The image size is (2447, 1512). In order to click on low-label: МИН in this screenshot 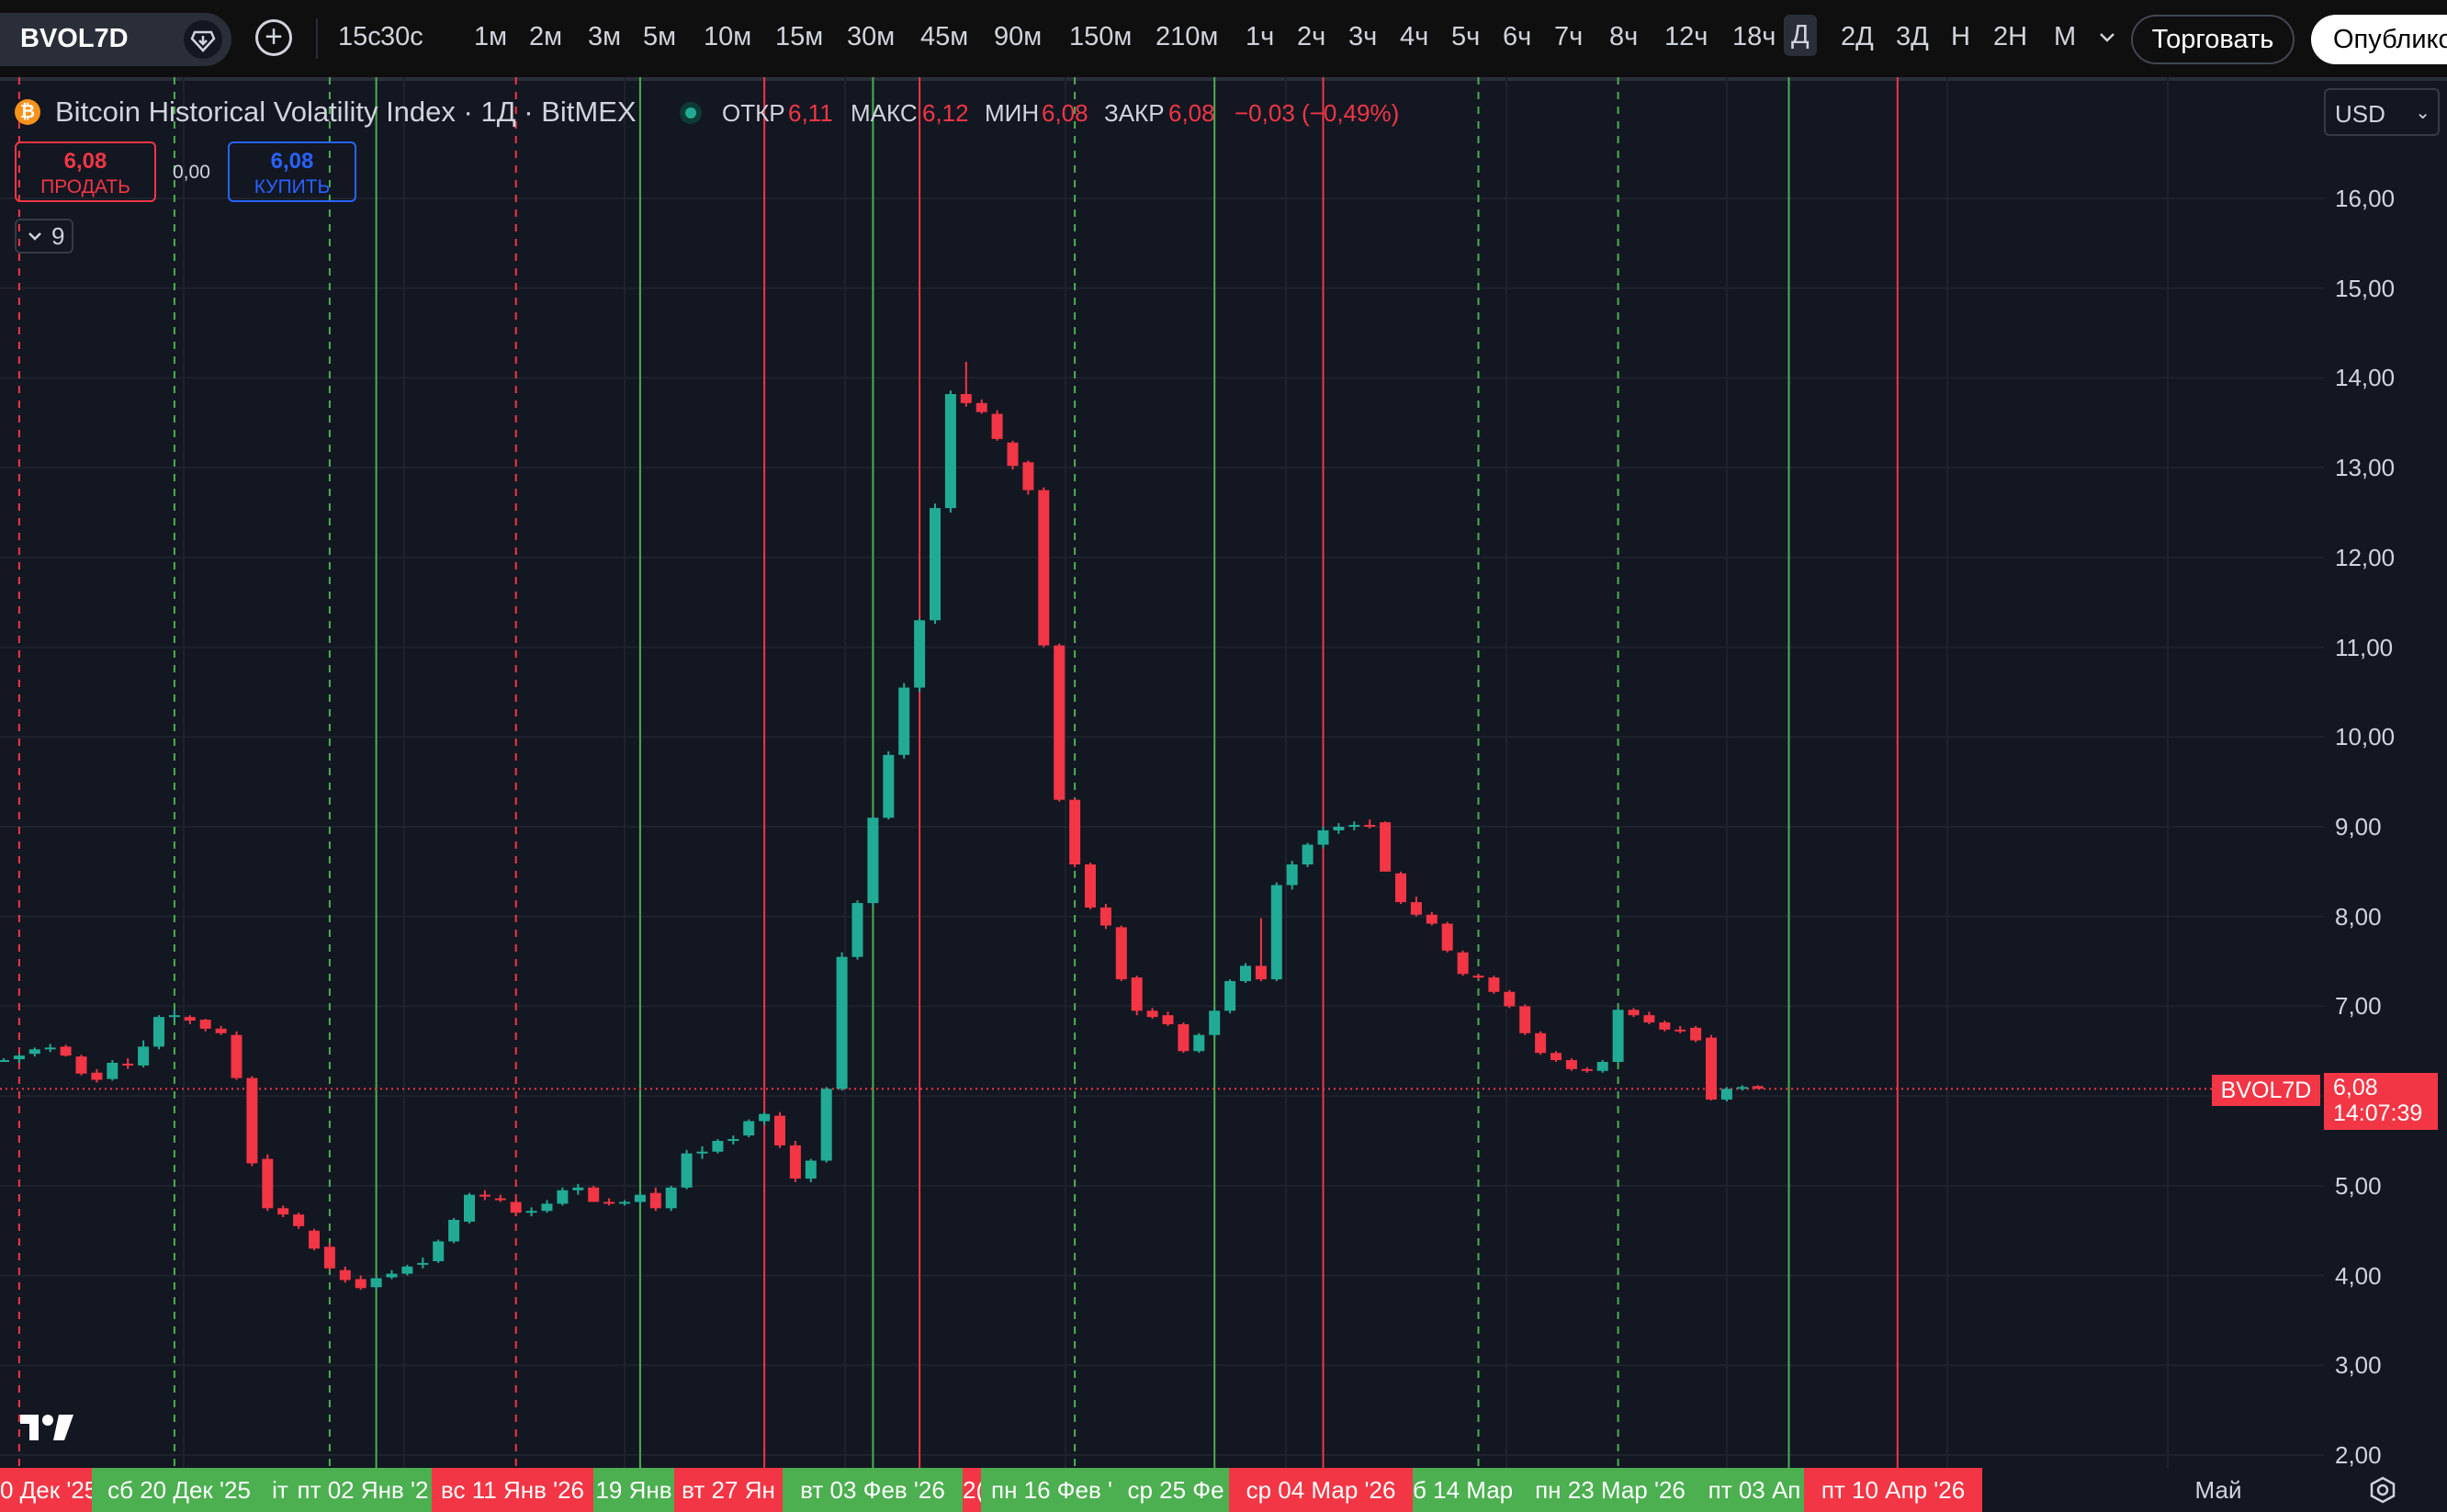, I will do `click(1013, 113)`.